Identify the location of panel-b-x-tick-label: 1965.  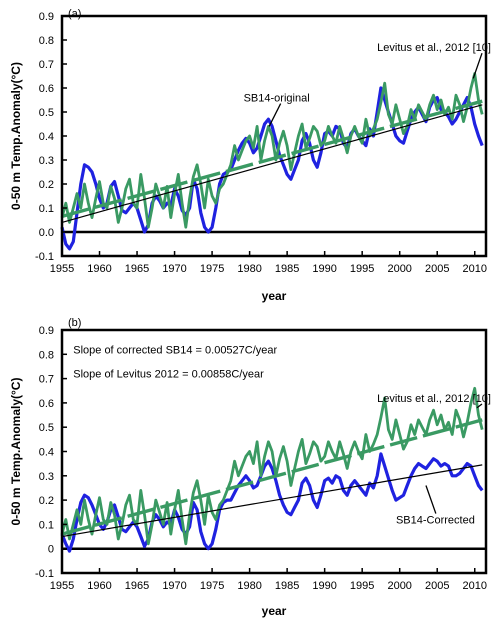
(137, 586).